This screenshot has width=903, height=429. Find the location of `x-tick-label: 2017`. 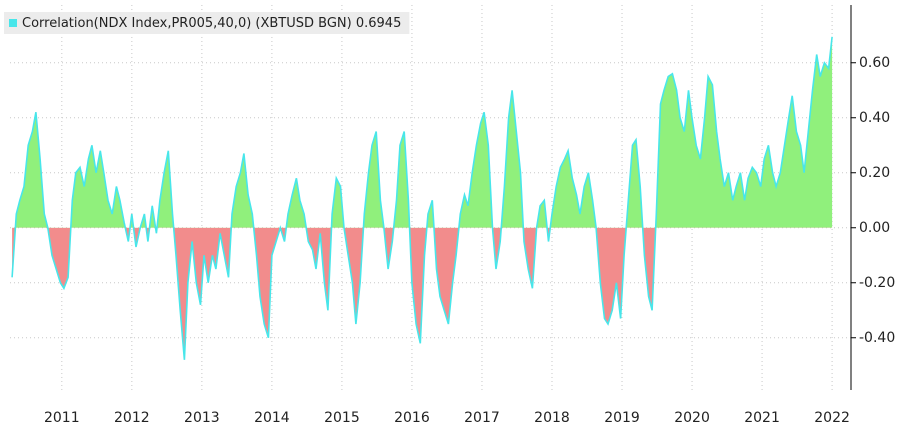

x-tick-label: 2017 is located at coordinates (482, 418).